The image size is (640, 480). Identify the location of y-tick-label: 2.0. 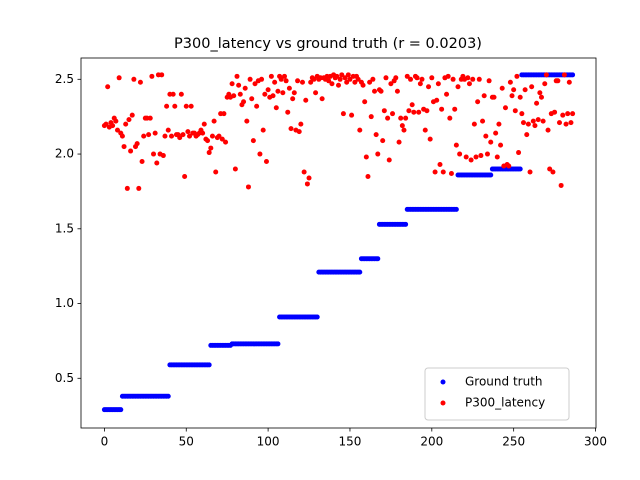
(64, 154).